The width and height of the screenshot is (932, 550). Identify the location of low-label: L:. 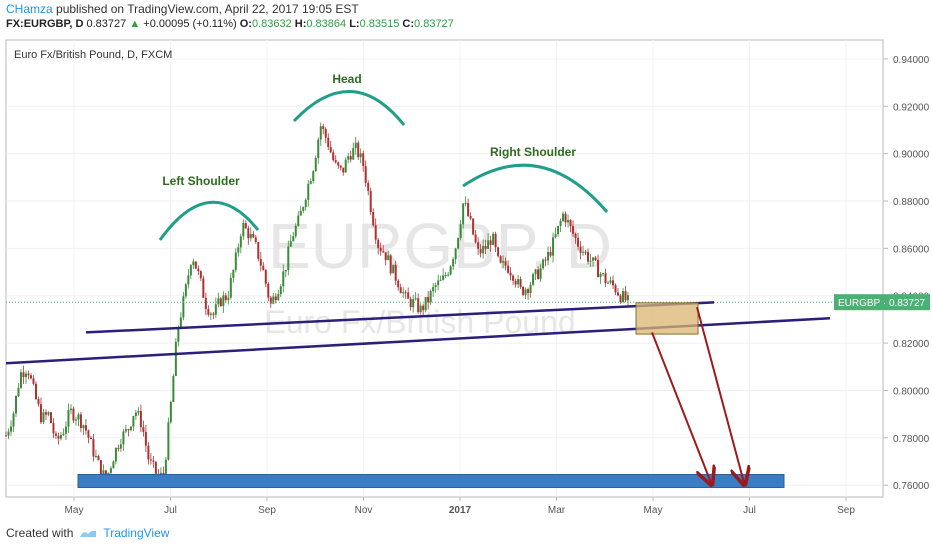
(354, 24).